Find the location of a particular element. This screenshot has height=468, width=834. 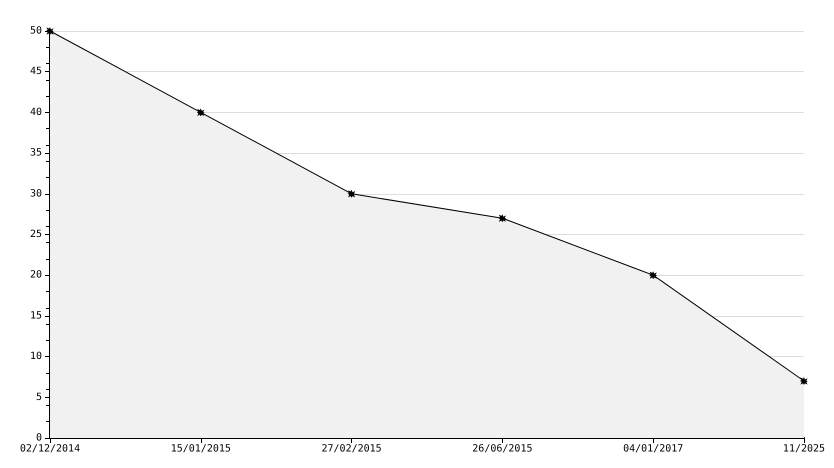

y-tick-label: 5 is located at coordinates (39, 397).